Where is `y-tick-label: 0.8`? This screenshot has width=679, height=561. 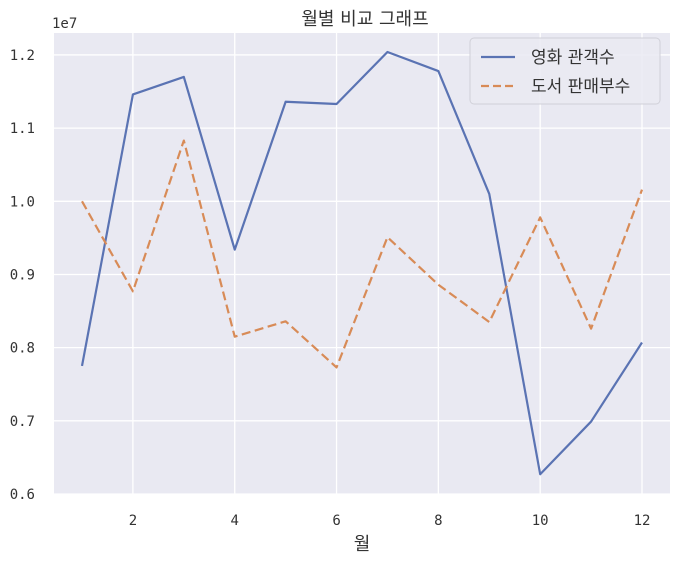
y-tick-label: 0.8 is located at coordinates (22, 349).